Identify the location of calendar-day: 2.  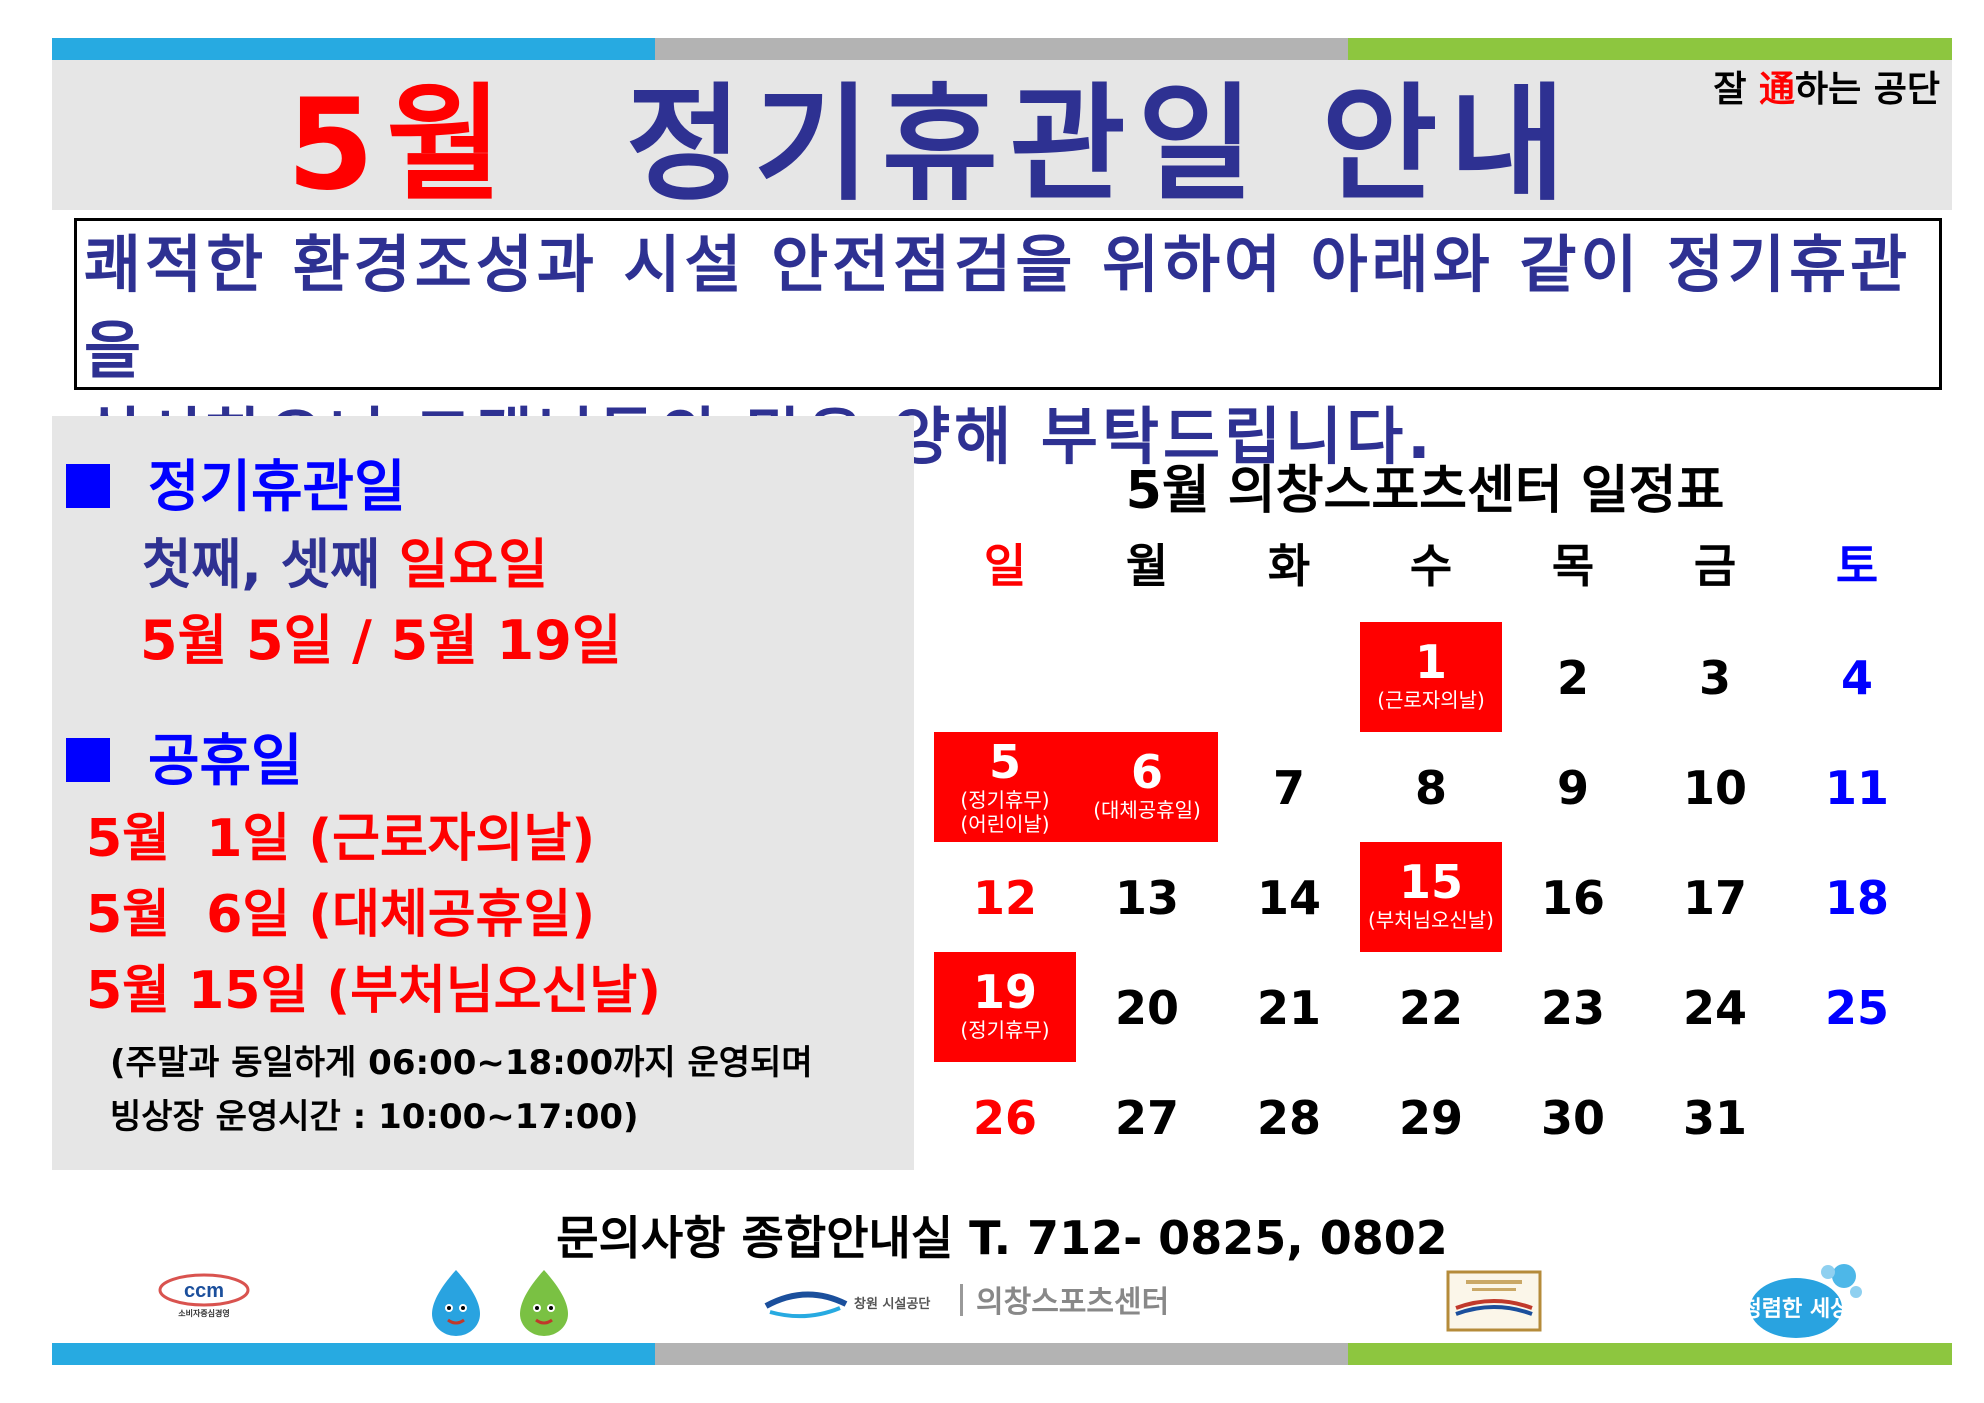
(1573, 677).